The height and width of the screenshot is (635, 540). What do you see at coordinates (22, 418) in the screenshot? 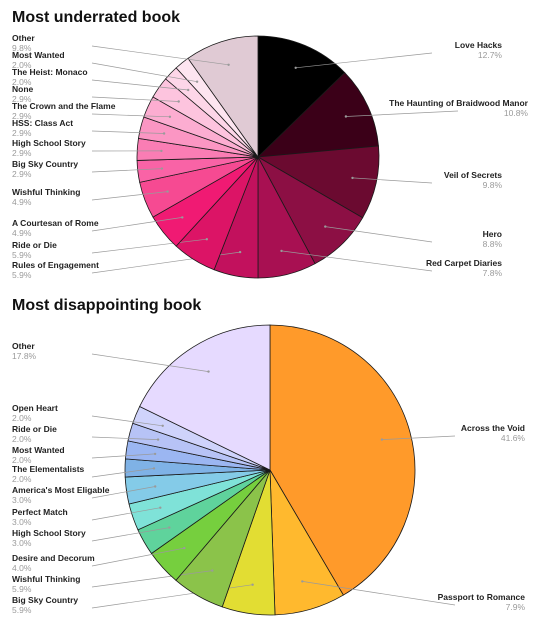
I see `slice-percent-open-heart: 2.0%` at bounding box center [22, 418].